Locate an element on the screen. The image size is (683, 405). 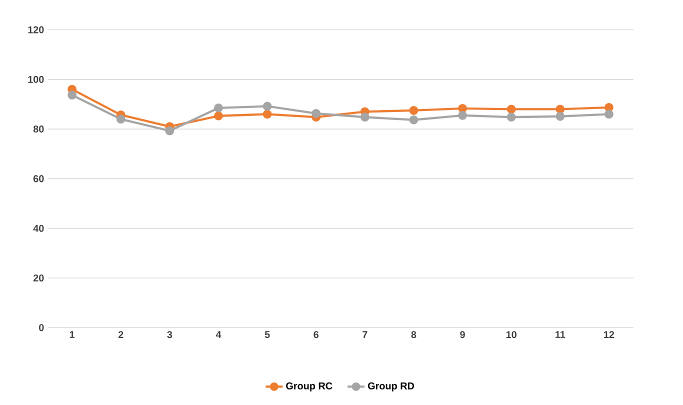
legend-label: Group RC is located at coordinates (309, 387).